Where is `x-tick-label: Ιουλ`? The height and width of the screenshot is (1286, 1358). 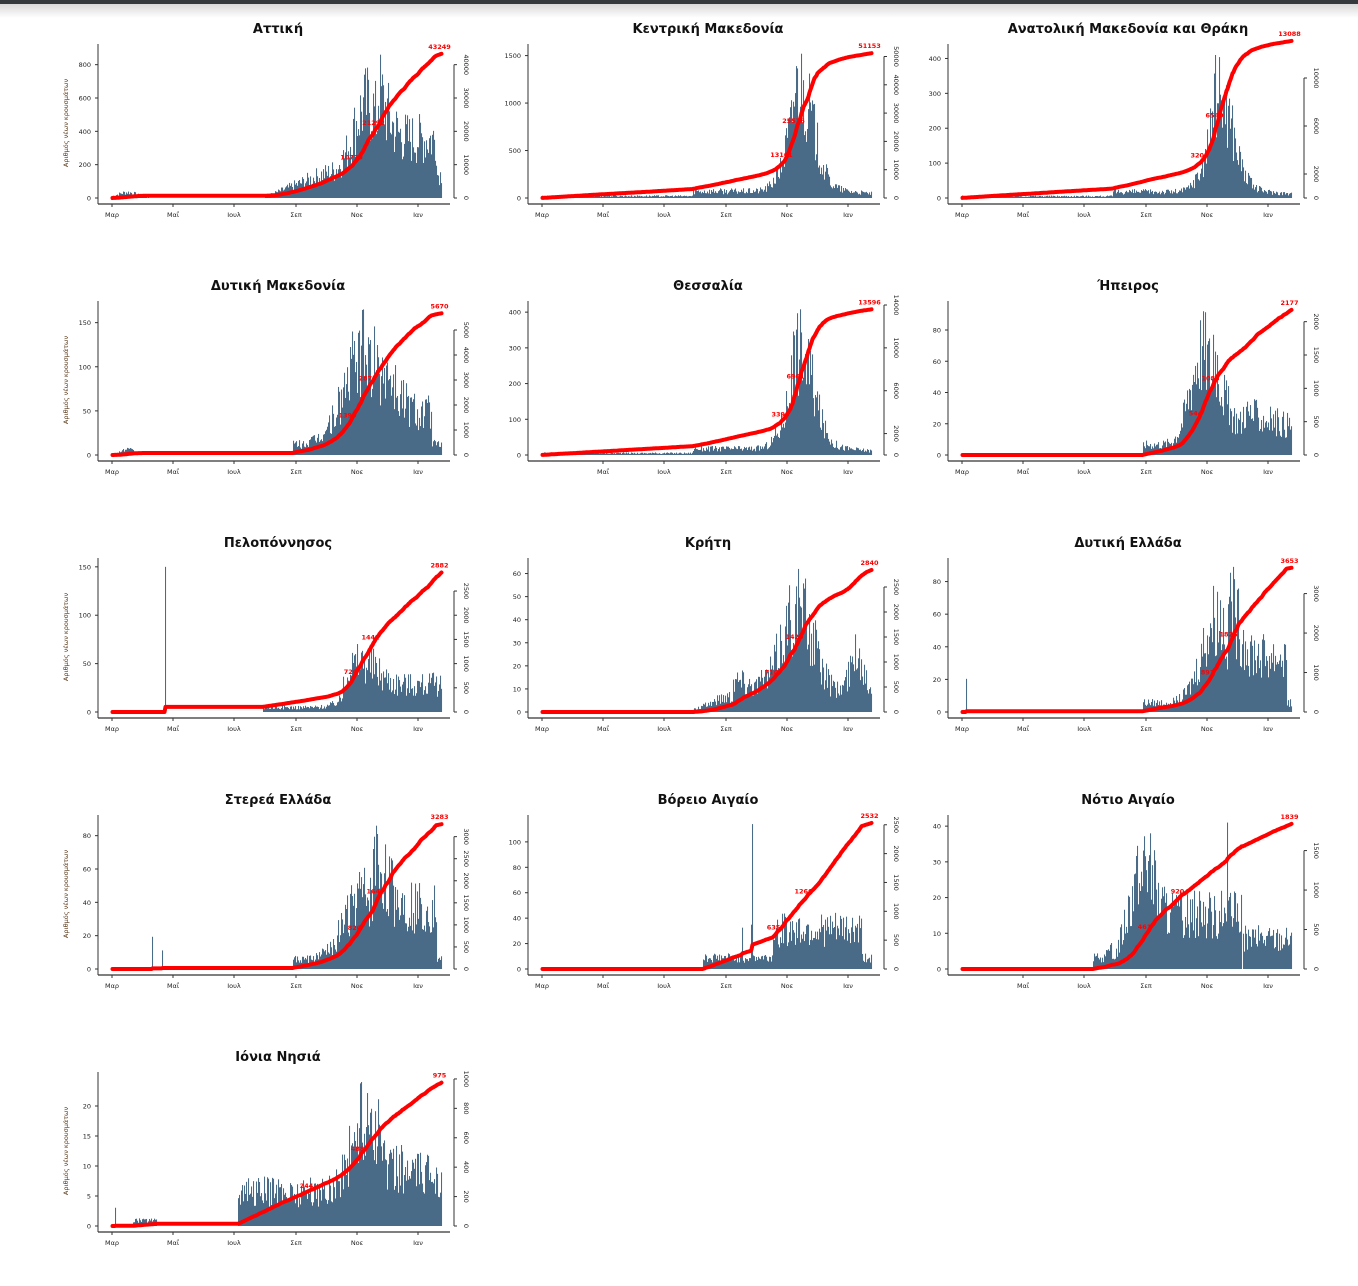
x-tick-label: Ιουλ is located at coordinates (234, 215).